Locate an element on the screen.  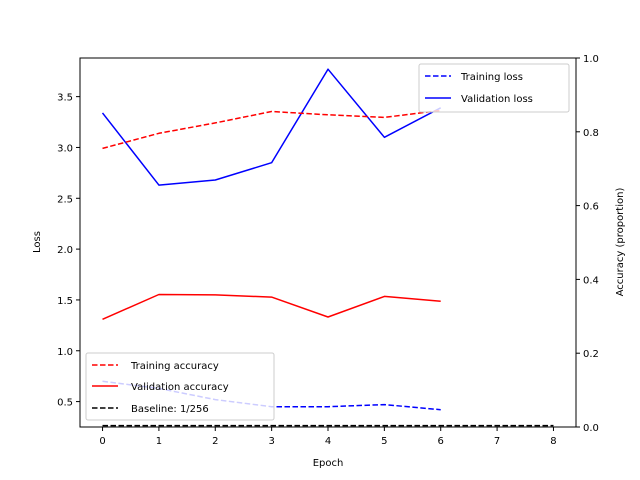
legend-loss-box is located at coordinates (494, 88).